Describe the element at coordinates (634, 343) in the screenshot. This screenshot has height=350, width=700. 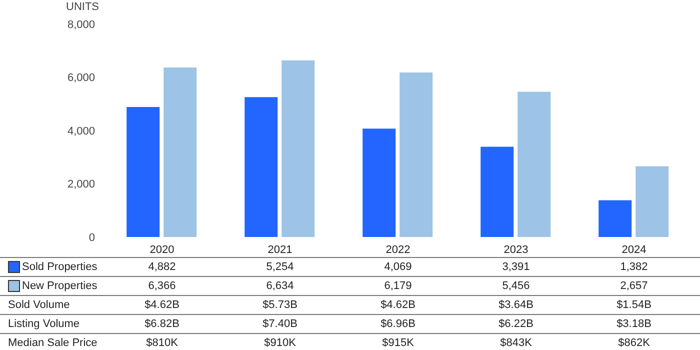
I see `text: $862K` at that location.